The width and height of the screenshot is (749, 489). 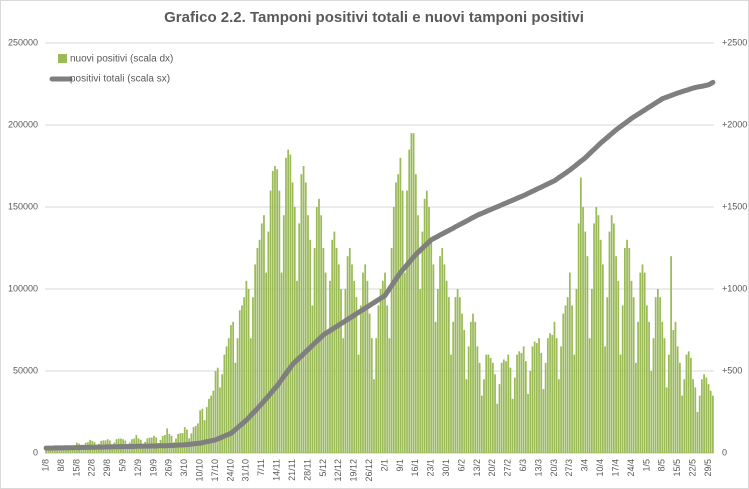 I want to click on y-tick-label: 150000, so click(x=23, y=206).